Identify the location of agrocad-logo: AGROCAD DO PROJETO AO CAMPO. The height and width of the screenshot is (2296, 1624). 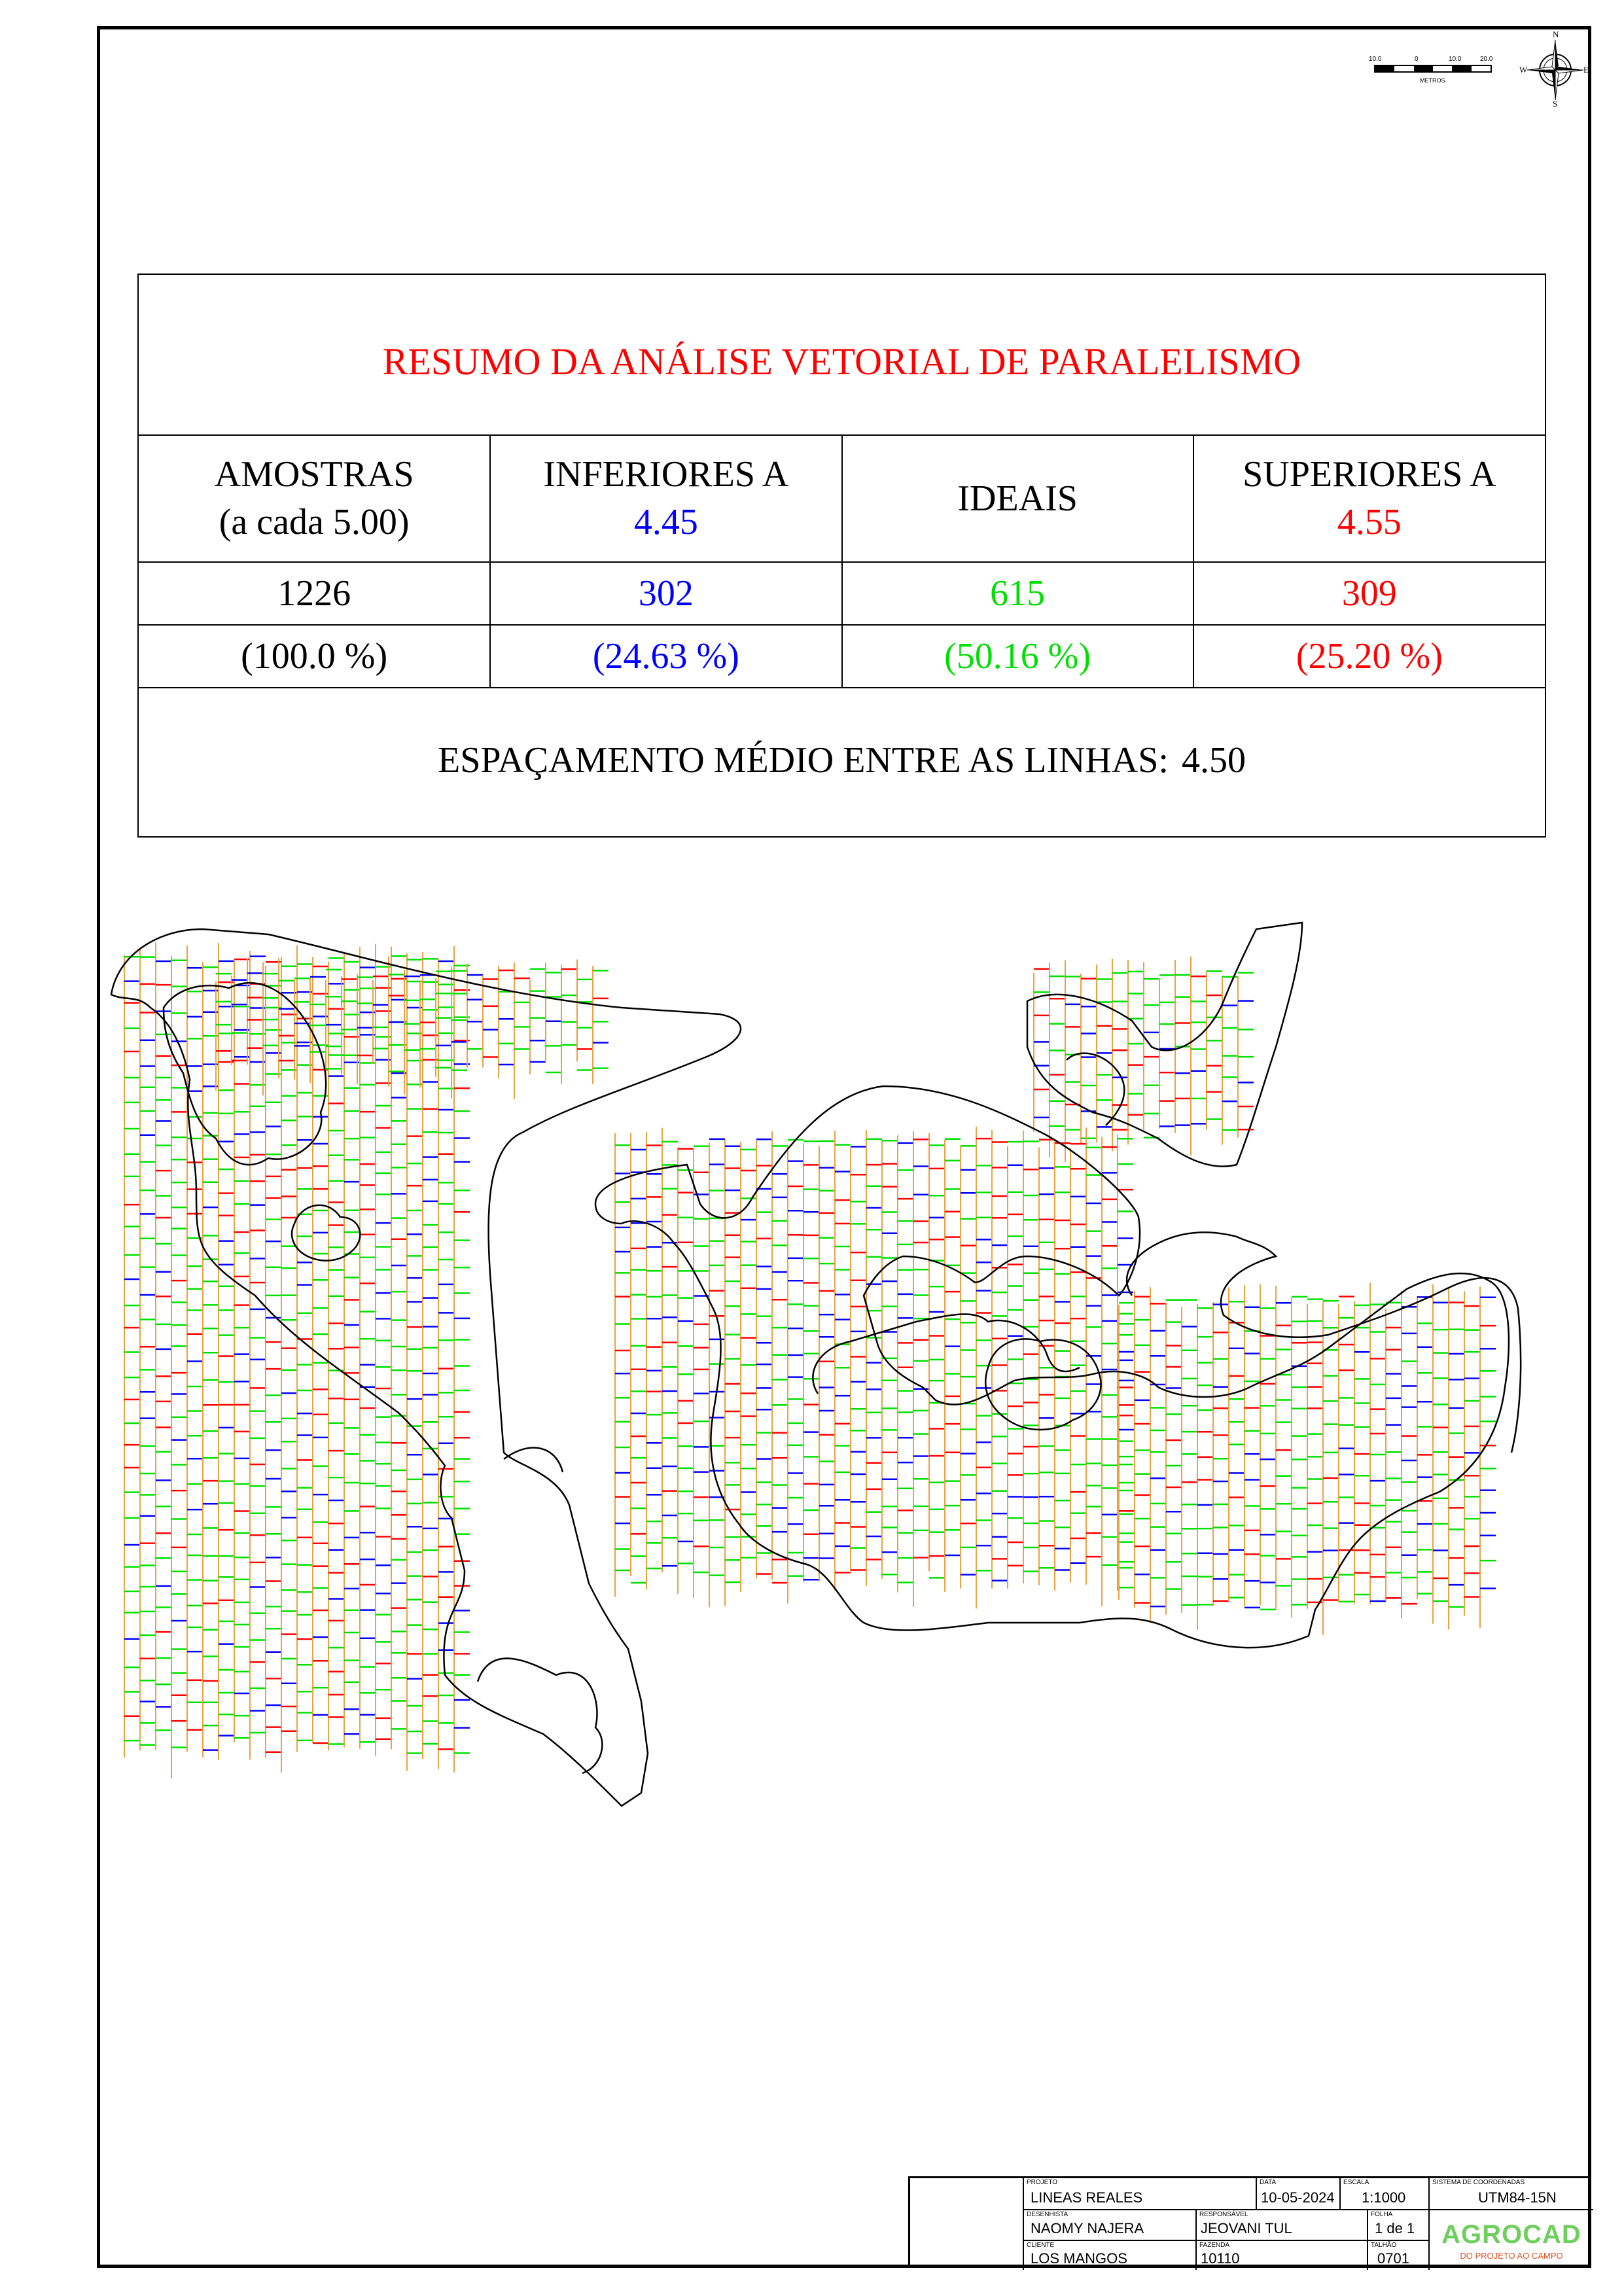
(1510, 2239).